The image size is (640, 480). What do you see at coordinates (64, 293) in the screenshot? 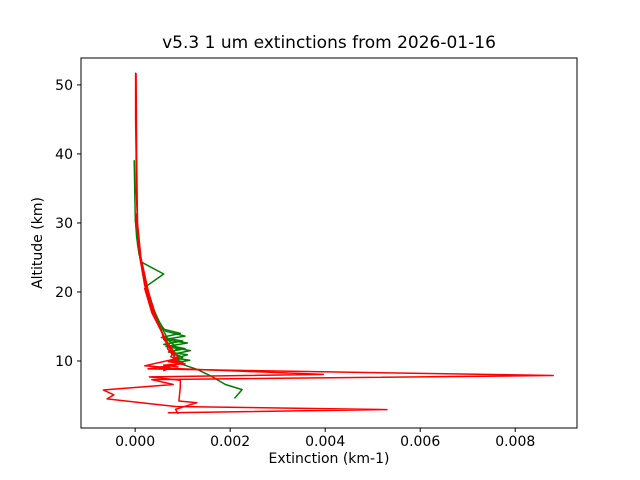
I see `y-tick-label: 20` at bounding box center [64, 293].